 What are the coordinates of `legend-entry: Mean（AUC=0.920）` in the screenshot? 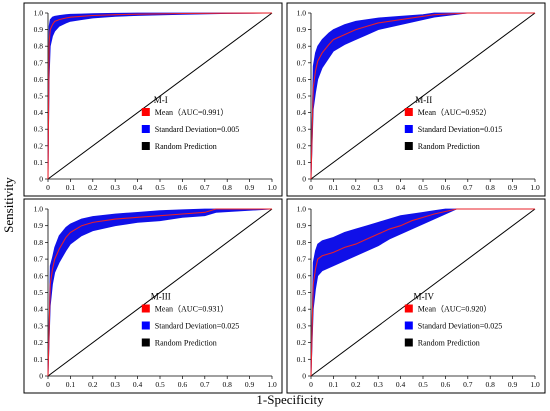 It's located at (455, 309).